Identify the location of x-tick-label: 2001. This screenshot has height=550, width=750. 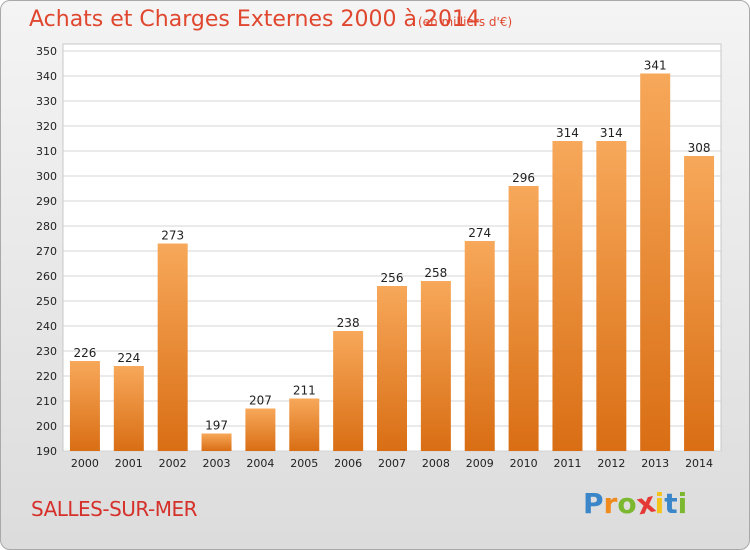
(129, 463).